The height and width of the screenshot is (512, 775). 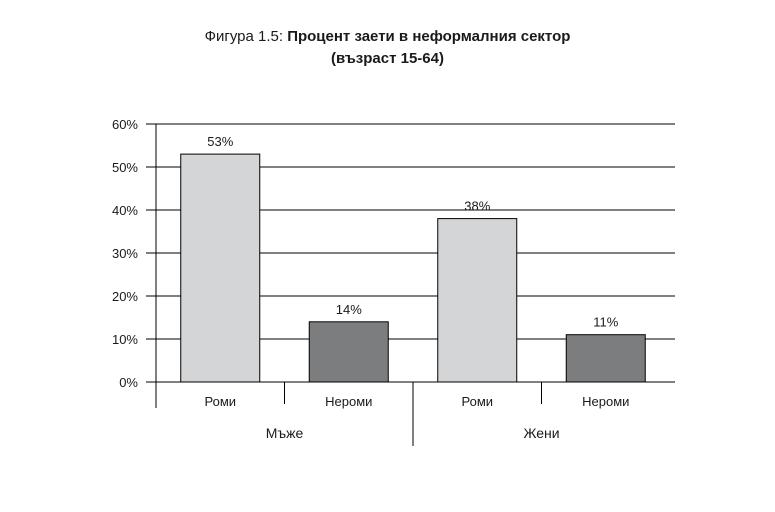 What do you see at coordinates (285, 433) in the screenshot?
I see `group-label: Мъже` at bounding box center [285, 433].